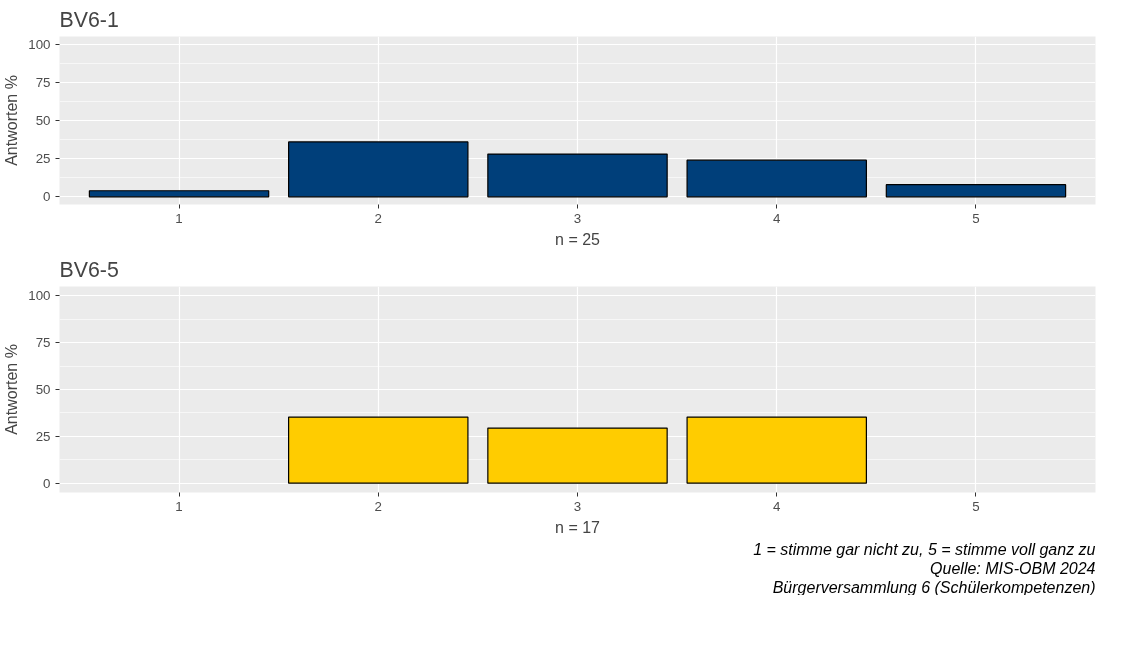 The height and width of the screenshot is (657, 1124). What do you see at coordinates (89, 269) in the screenshot?
I see `chart-title: BV6-5` at bounding box center [89, 269].